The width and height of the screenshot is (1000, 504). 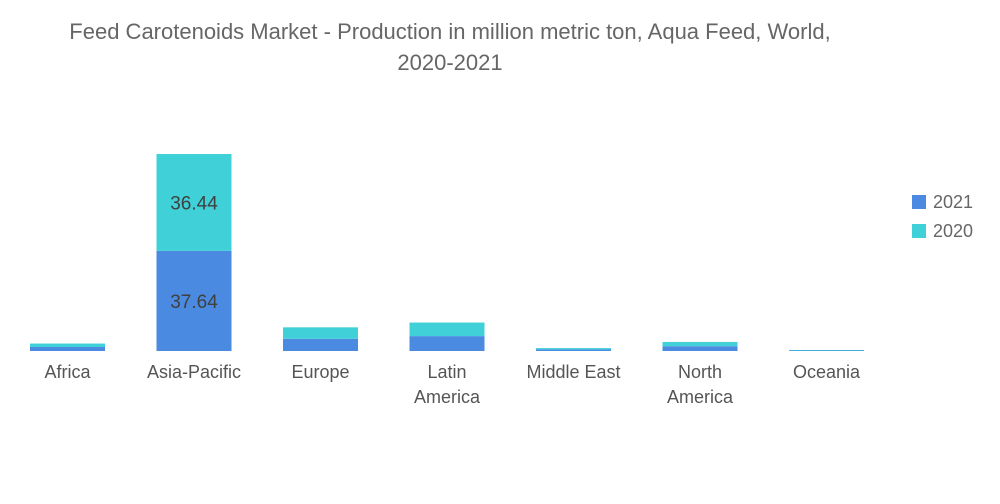 What do you see at coordinates (700, 348) in the screenshot?
I see `bar-north-america-2021` at bounding box center [700, 348].